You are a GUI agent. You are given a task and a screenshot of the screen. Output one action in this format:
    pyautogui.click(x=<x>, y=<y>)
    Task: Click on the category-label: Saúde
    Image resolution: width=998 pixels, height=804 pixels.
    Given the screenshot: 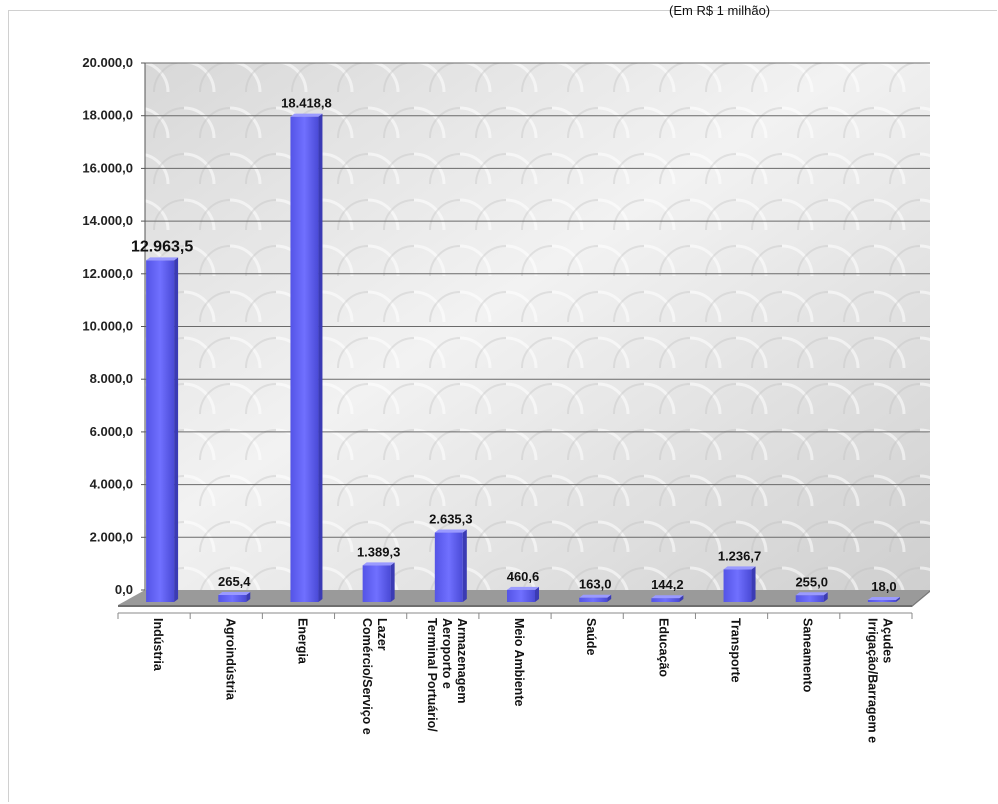 What is the action you would take?
    pyautogui.click(x=591, y=637)
    